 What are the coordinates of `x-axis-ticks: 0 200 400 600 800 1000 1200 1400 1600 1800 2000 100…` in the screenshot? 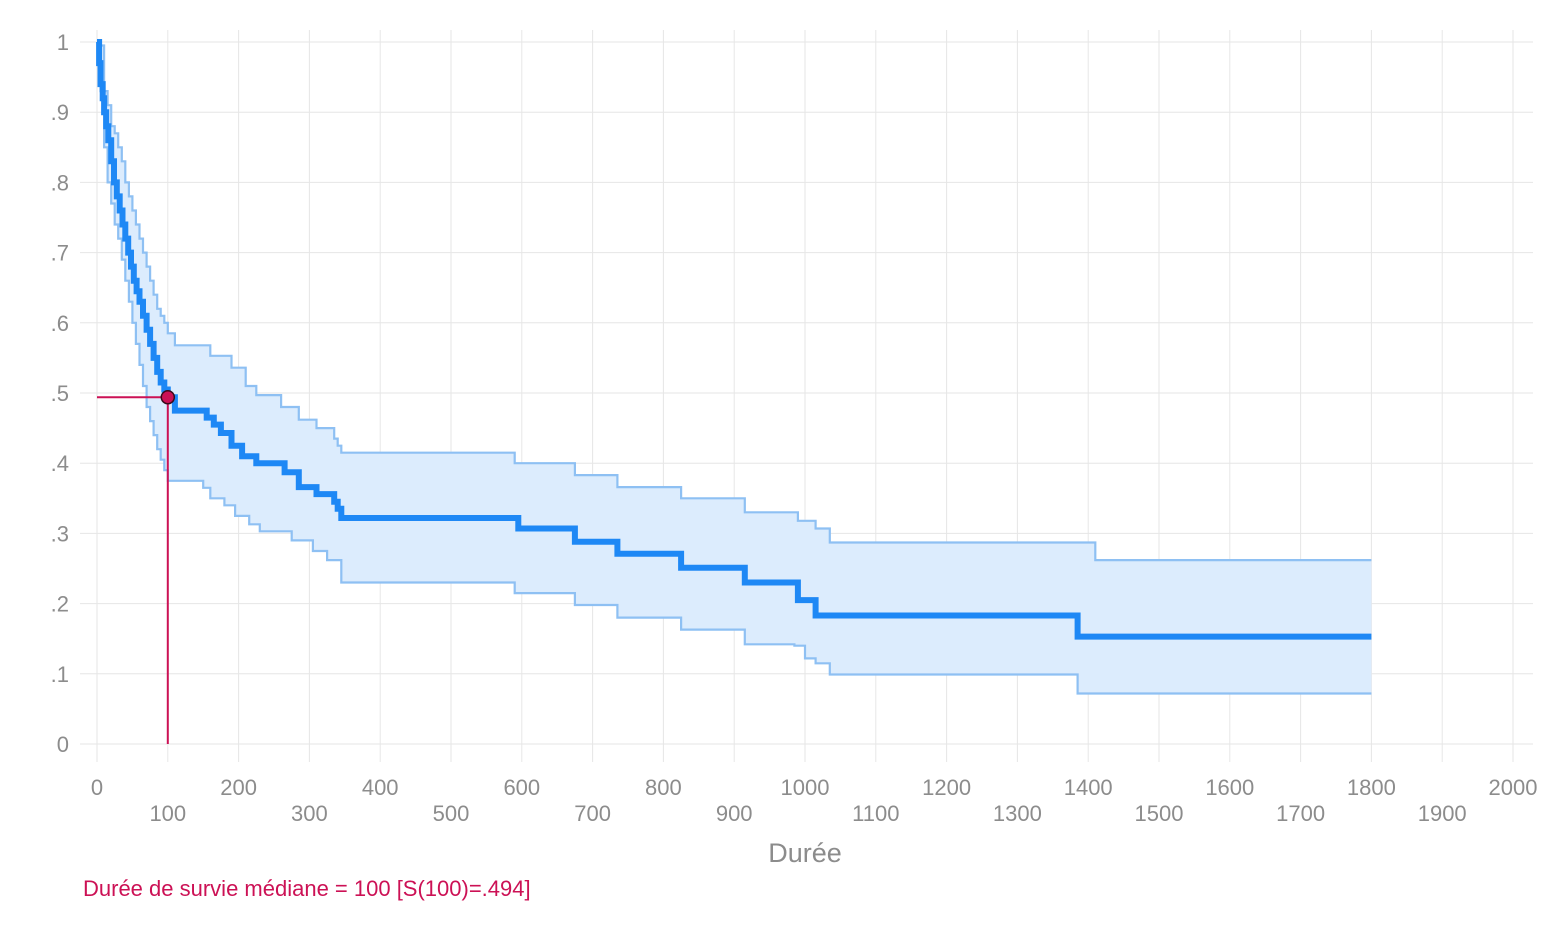 It's located at (814, 800).